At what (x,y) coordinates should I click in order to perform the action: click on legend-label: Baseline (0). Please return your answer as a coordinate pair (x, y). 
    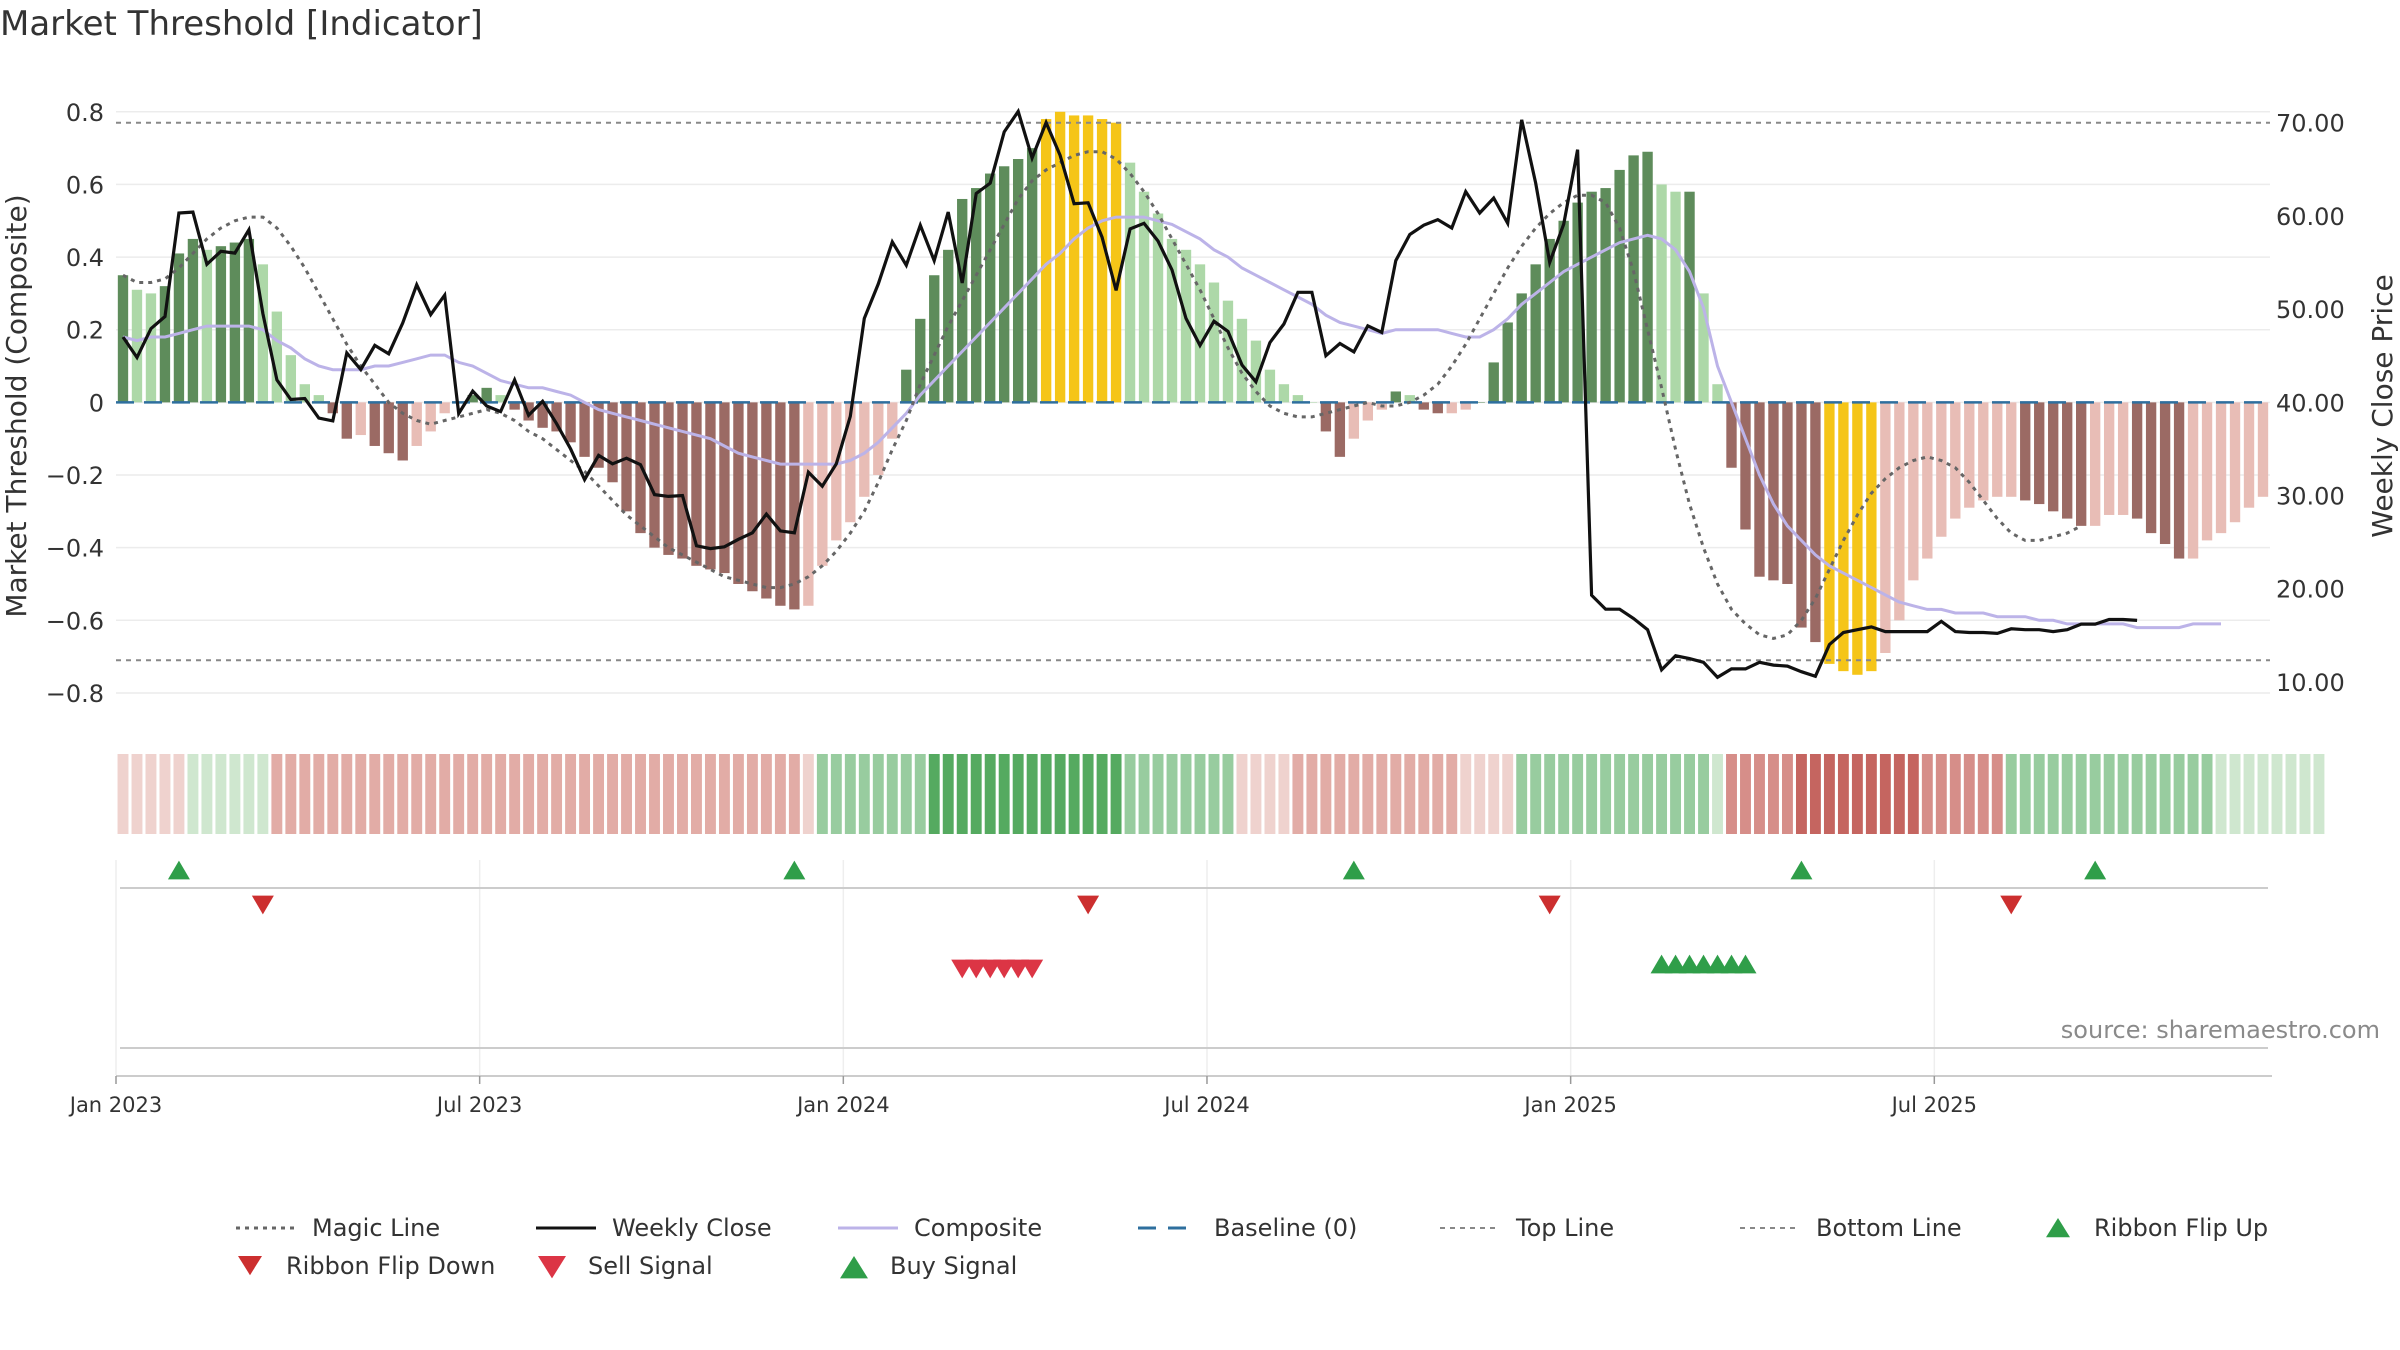
    Looking at the image, I should click on (1286, 1228).